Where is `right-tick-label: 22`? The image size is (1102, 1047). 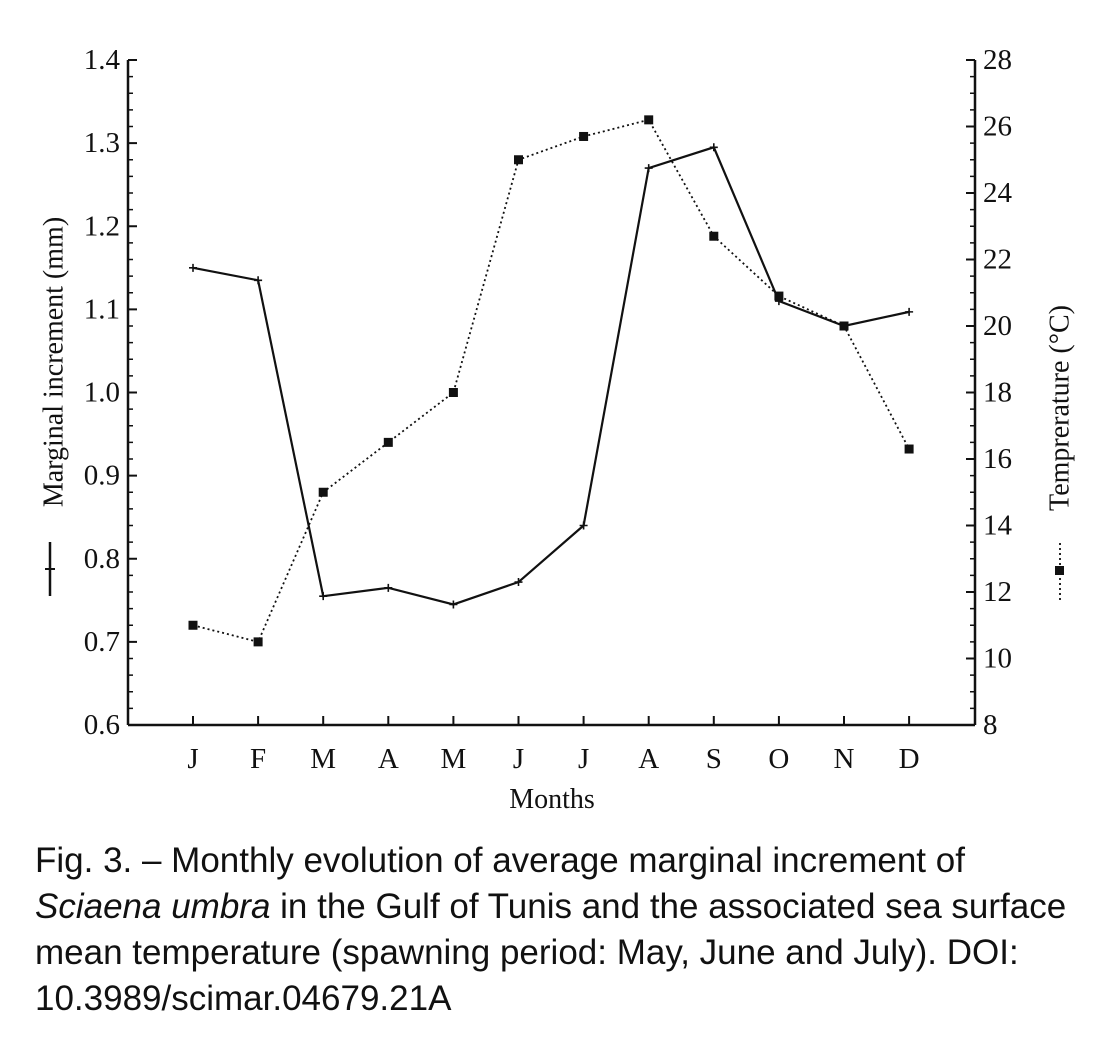
right-tick-label: 22 is located at coordinates (997, 260).